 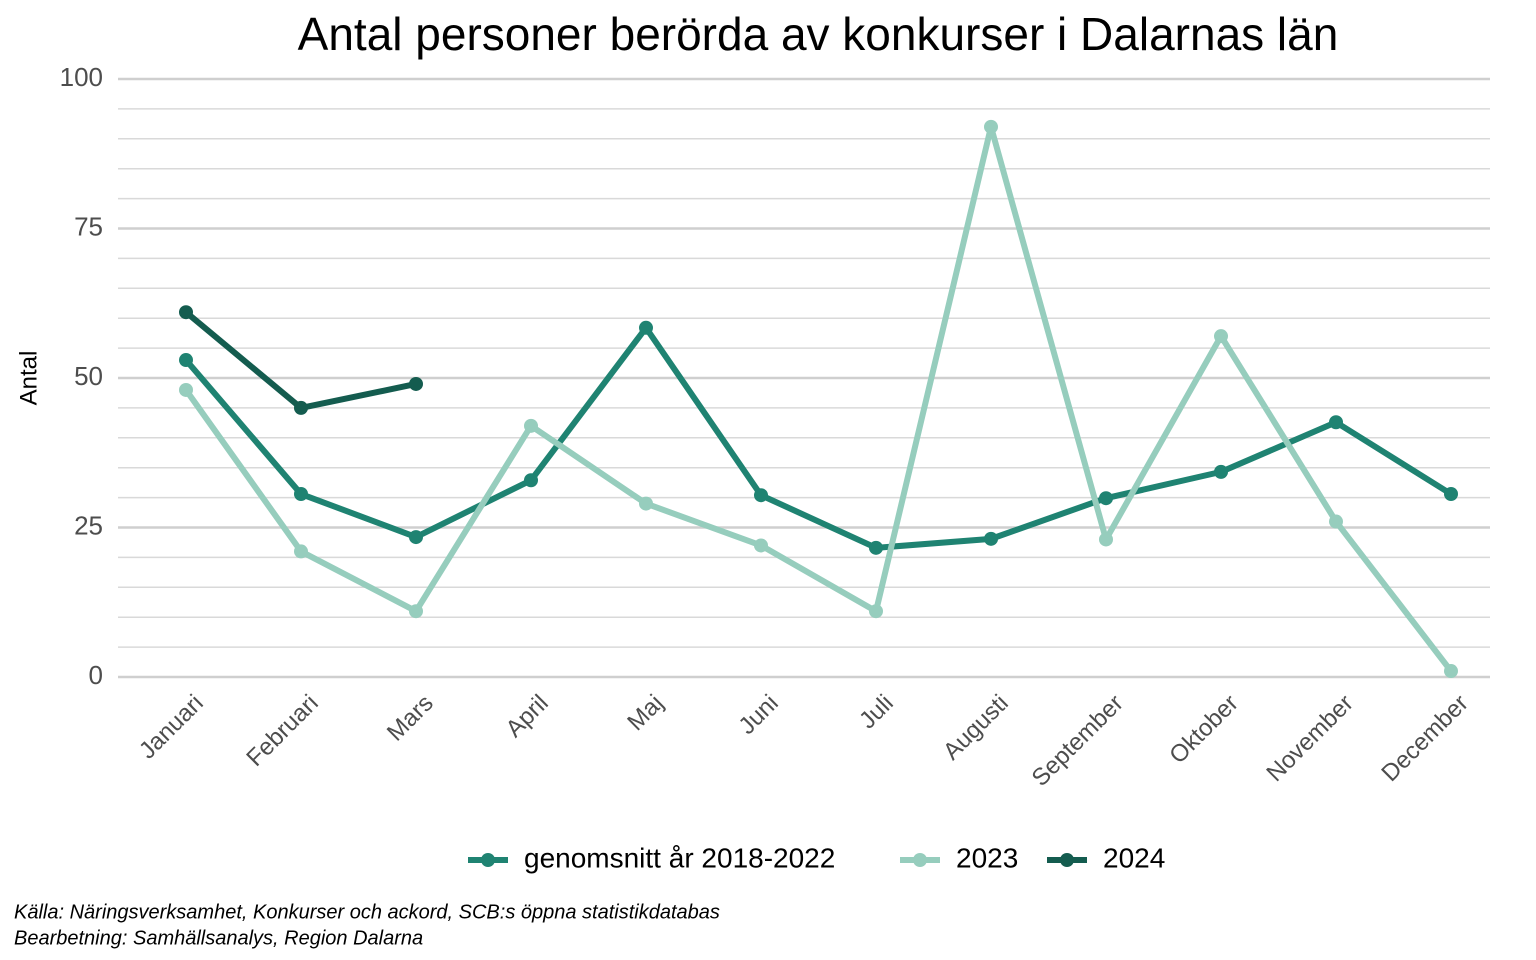 I want to click on y-axis-label: Antal, so click(x=28, y=378).